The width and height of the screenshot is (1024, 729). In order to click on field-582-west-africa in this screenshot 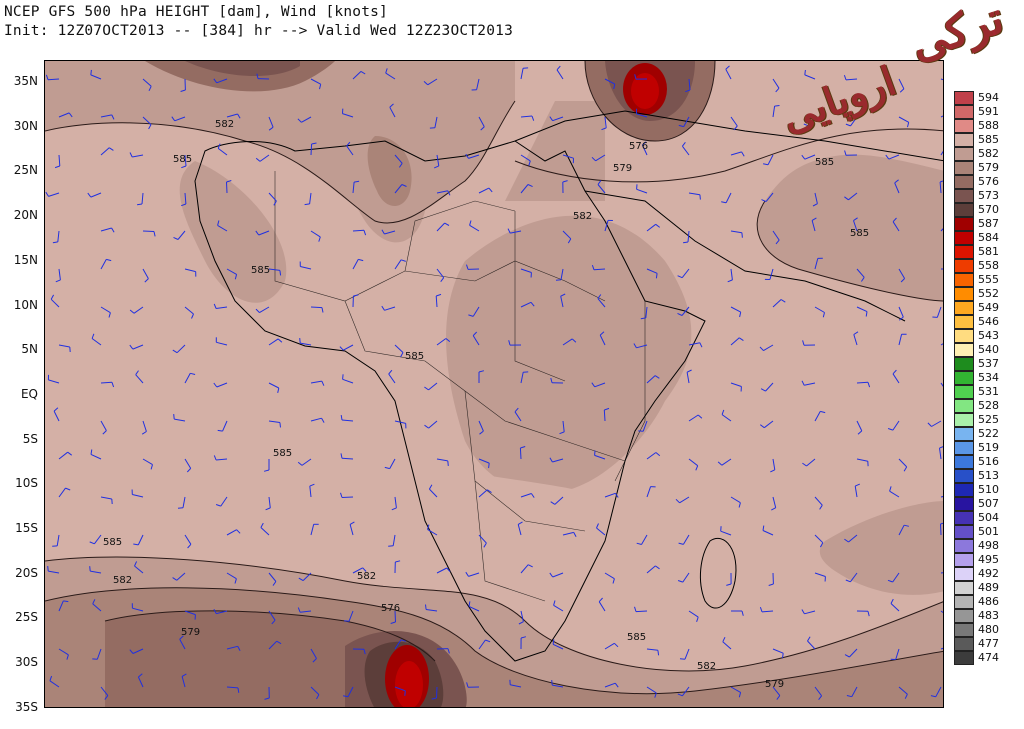, I will do `click(233, 232)`.